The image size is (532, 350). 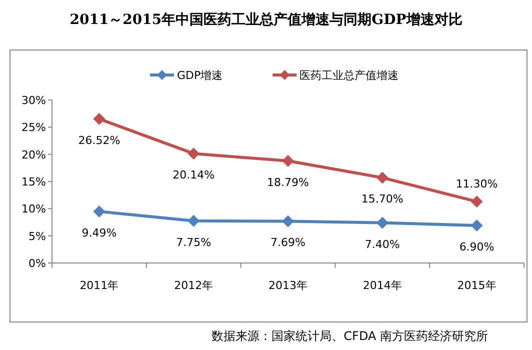 What do you see at coordinates (382, 285) in the screenshot?
I see `x-tick-label: 2014年` at bounding box center [382, 285].